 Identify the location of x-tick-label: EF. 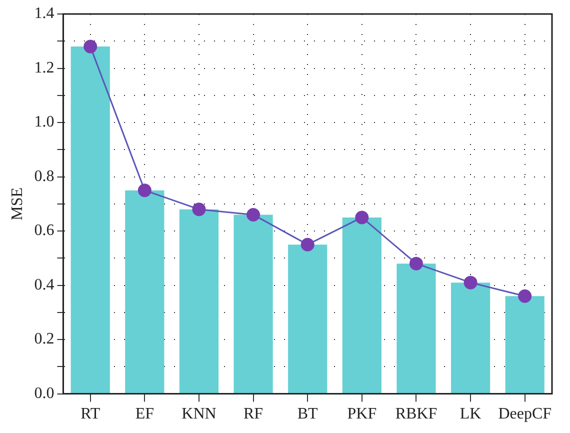
(144, 414).